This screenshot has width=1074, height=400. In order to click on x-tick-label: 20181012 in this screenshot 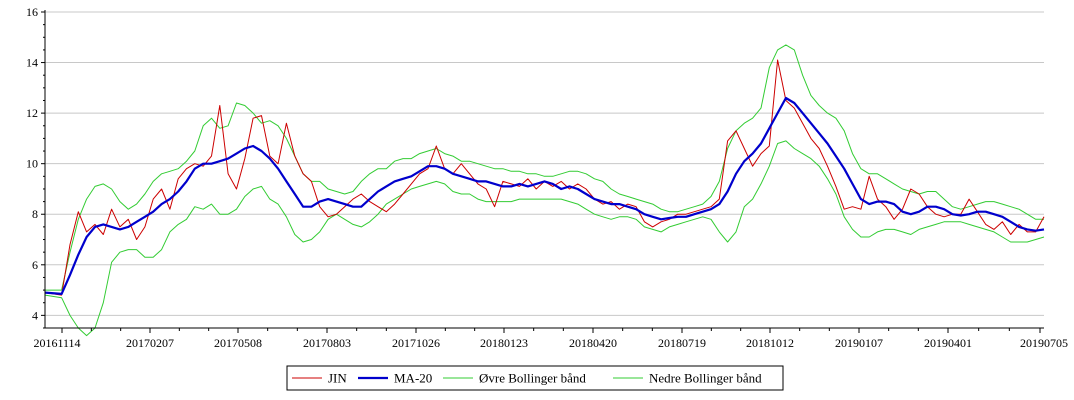, I will do `click(770, 343)`.